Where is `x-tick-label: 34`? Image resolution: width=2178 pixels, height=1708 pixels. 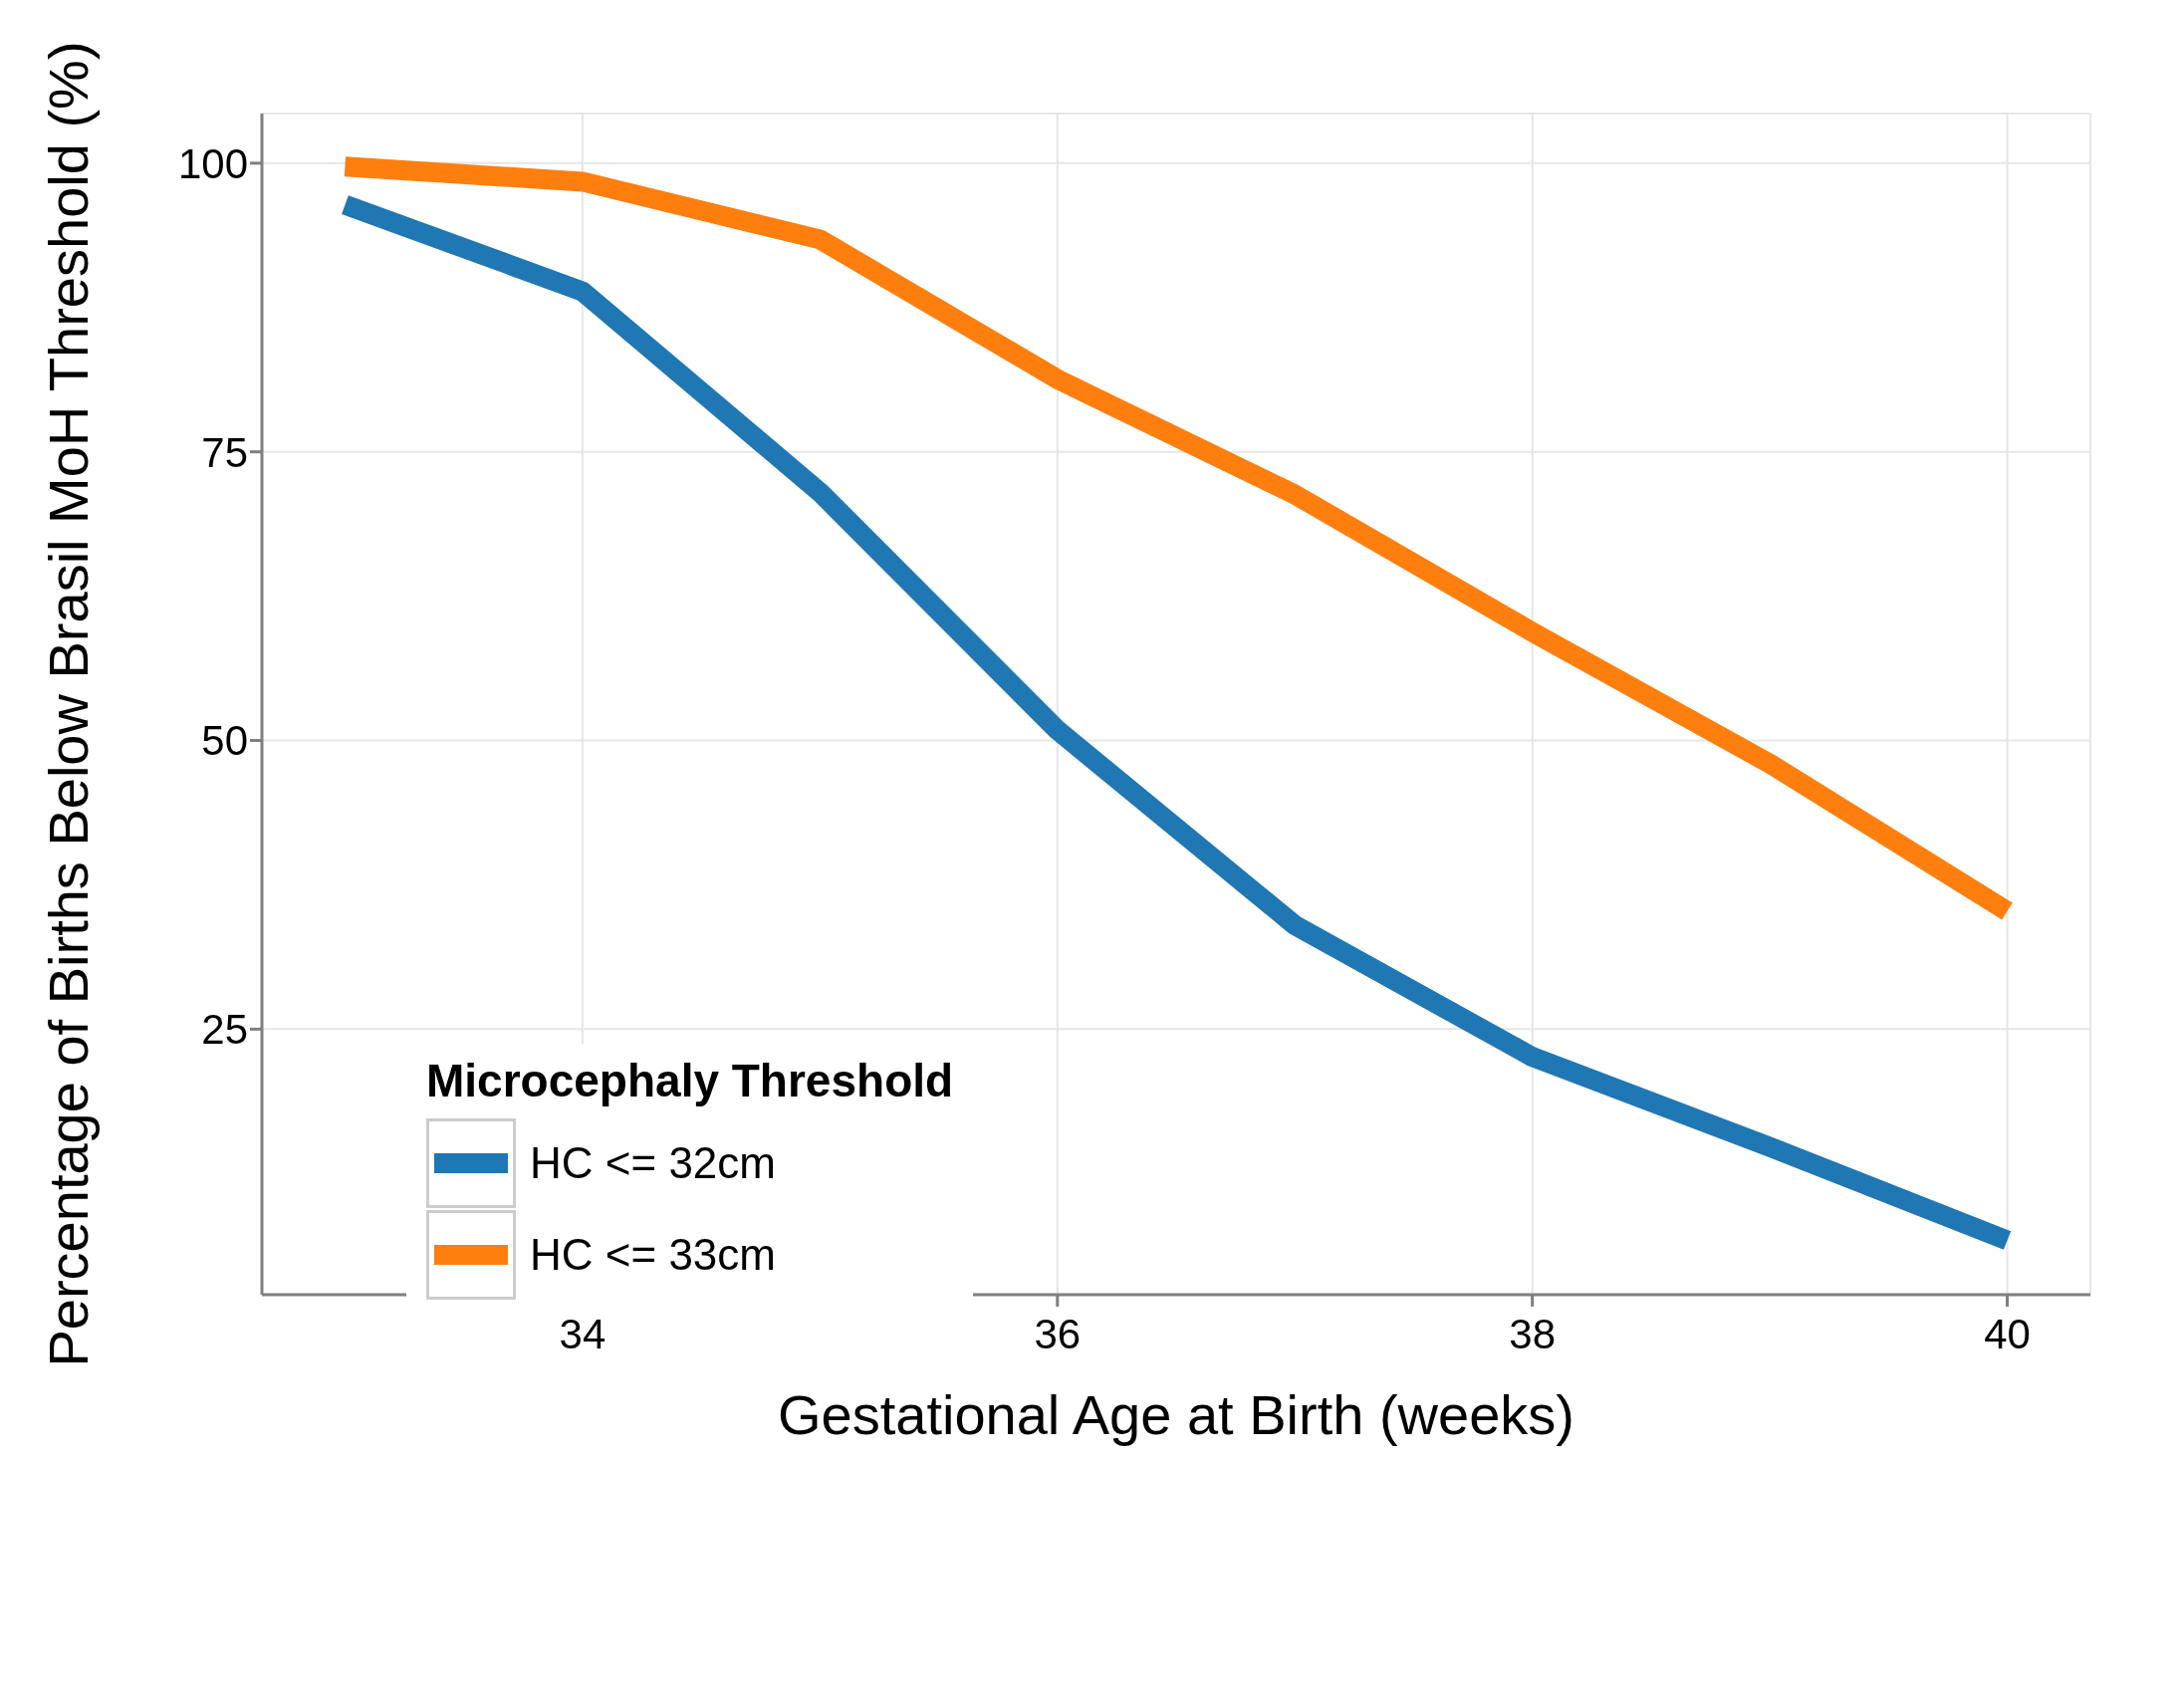 x-tick-label: 34 is located at coordinates (582, 1333).